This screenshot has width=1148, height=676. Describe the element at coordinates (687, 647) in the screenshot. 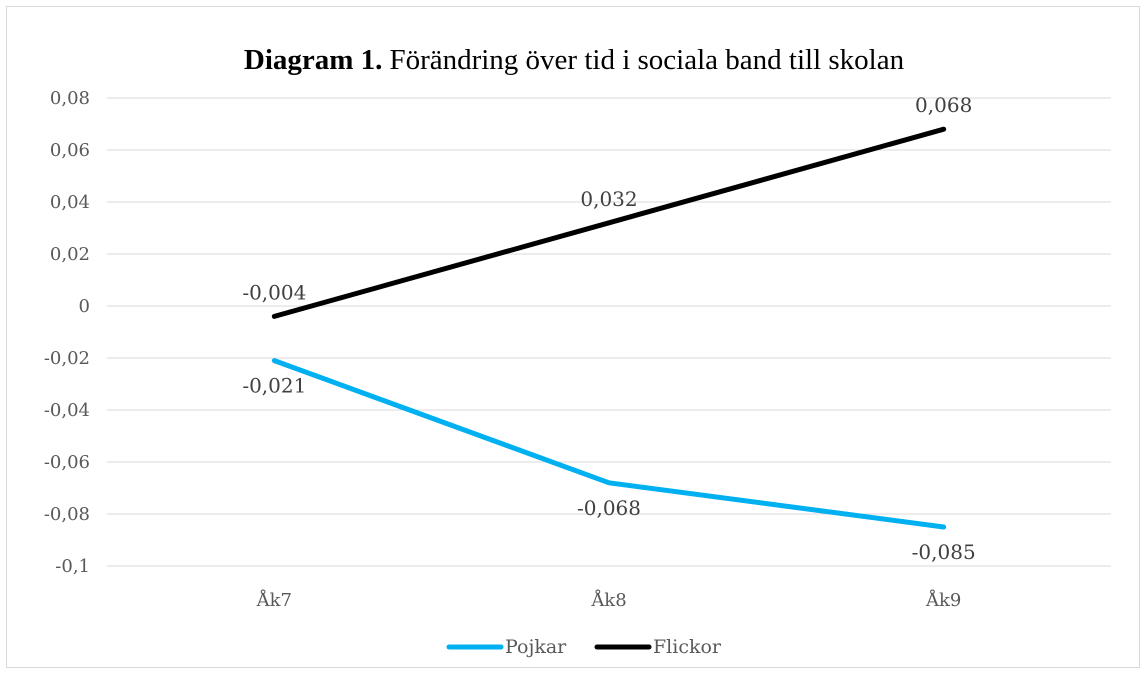

I see `legend-label: Flickor` at that location.